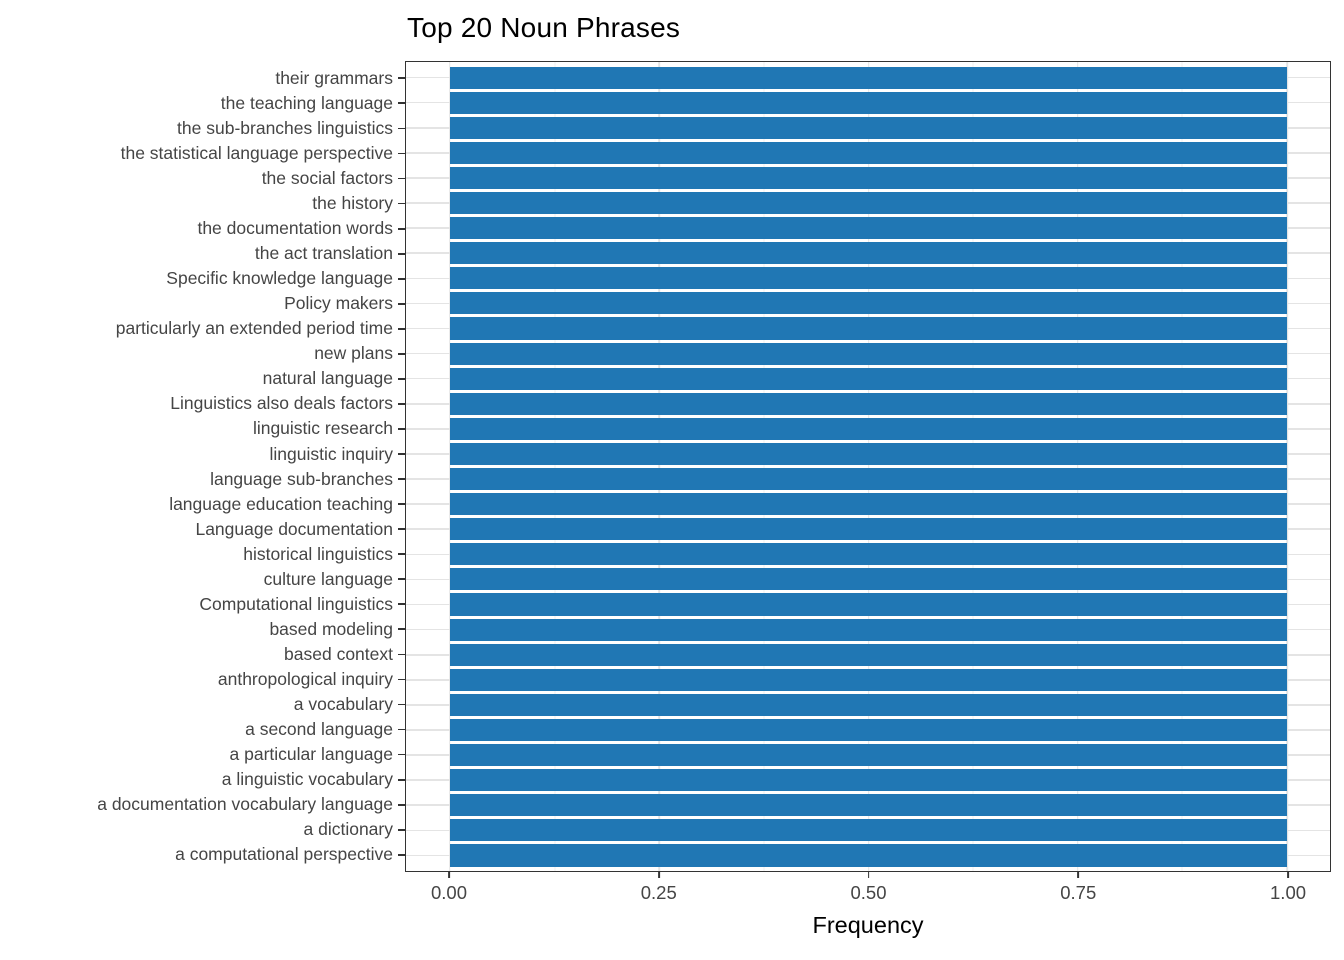  Describe the element at coordinates (254, 328) in the screenshot. I see `y-axis-label: particularly an extended period time` at that location.